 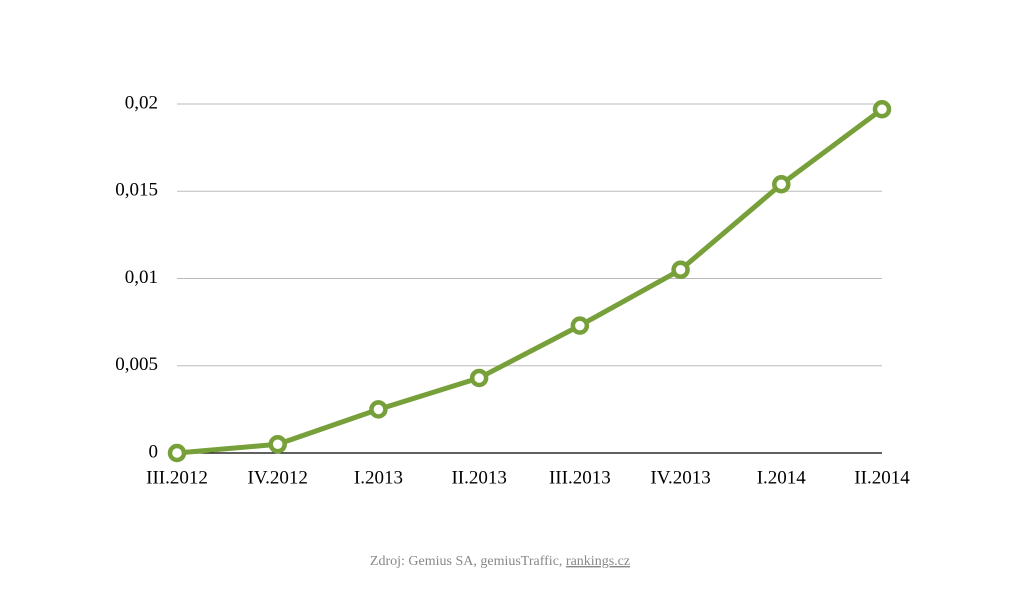 What do you see at coordinates (598, 561) in the screenshot?
I see `source-link: rankings.cz` at bounding box center [598, 561].